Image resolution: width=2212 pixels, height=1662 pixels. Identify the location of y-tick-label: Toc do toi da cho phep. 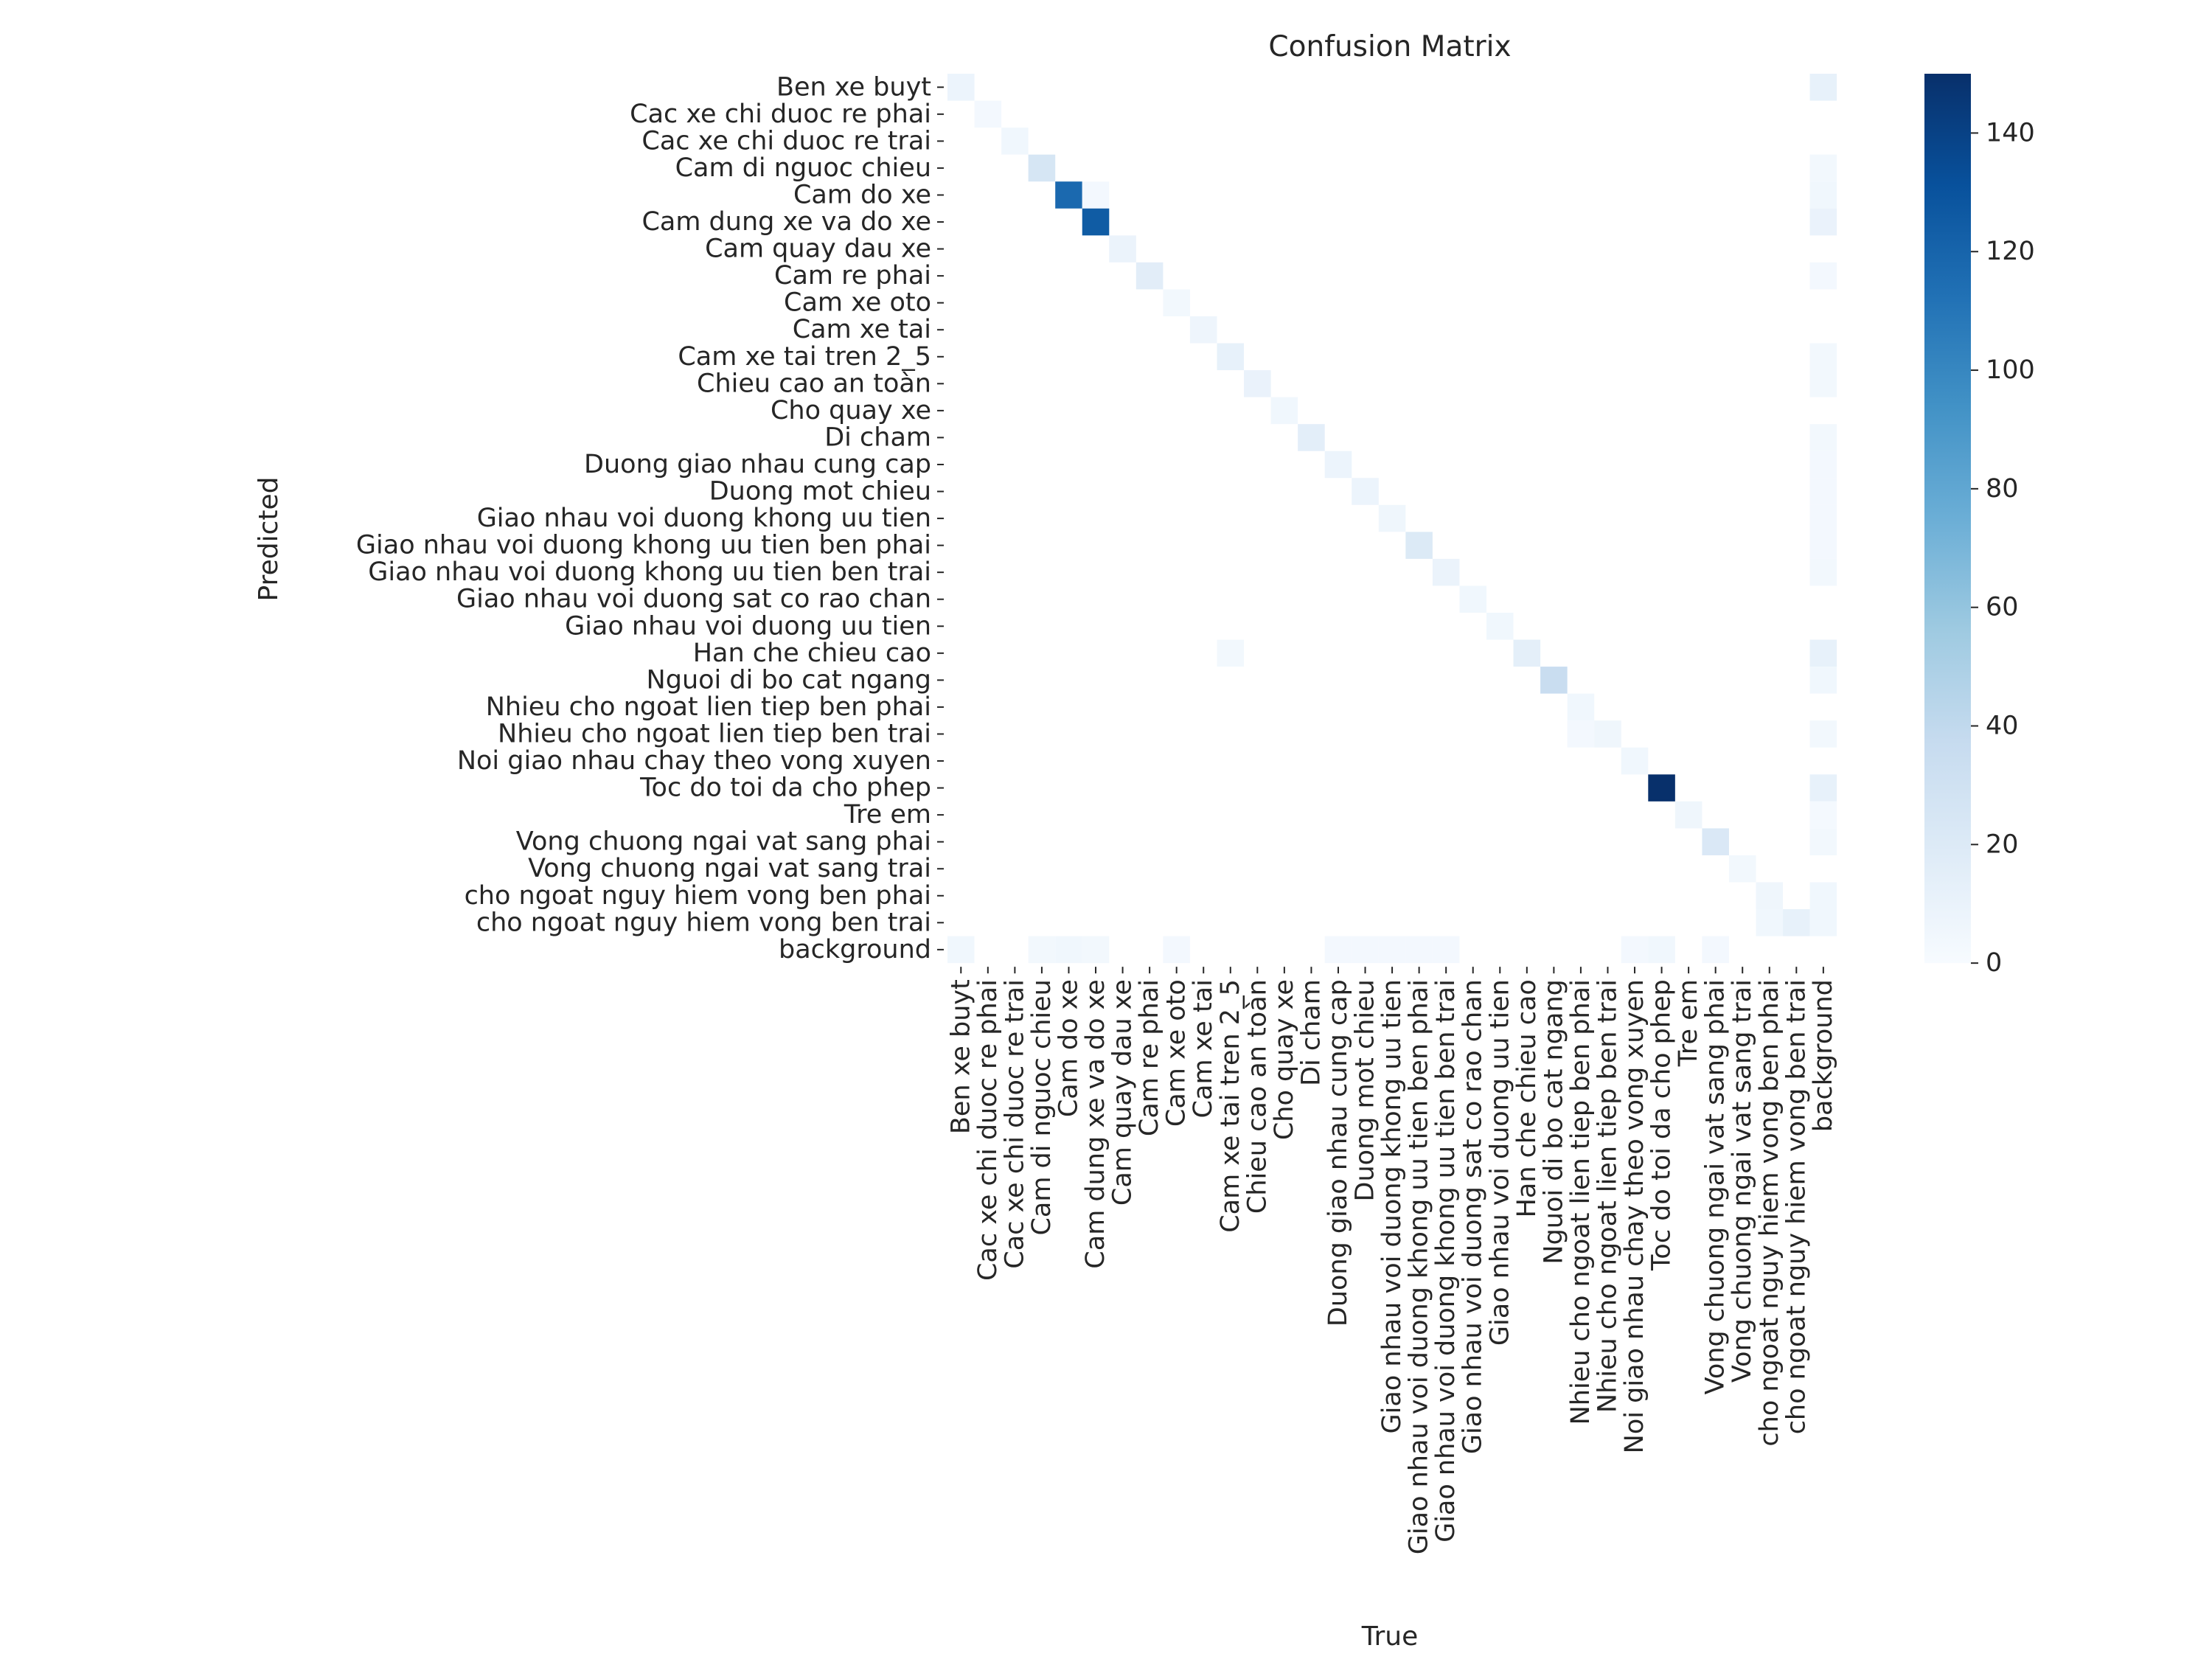
(785, 788).